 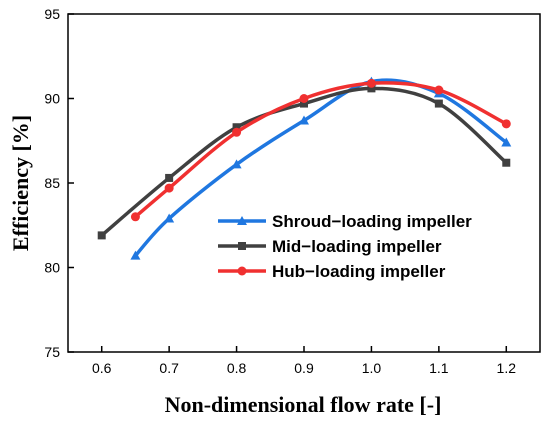 I want to click on y-axis-title: Efficiency [%], so click(x=20, y=183).